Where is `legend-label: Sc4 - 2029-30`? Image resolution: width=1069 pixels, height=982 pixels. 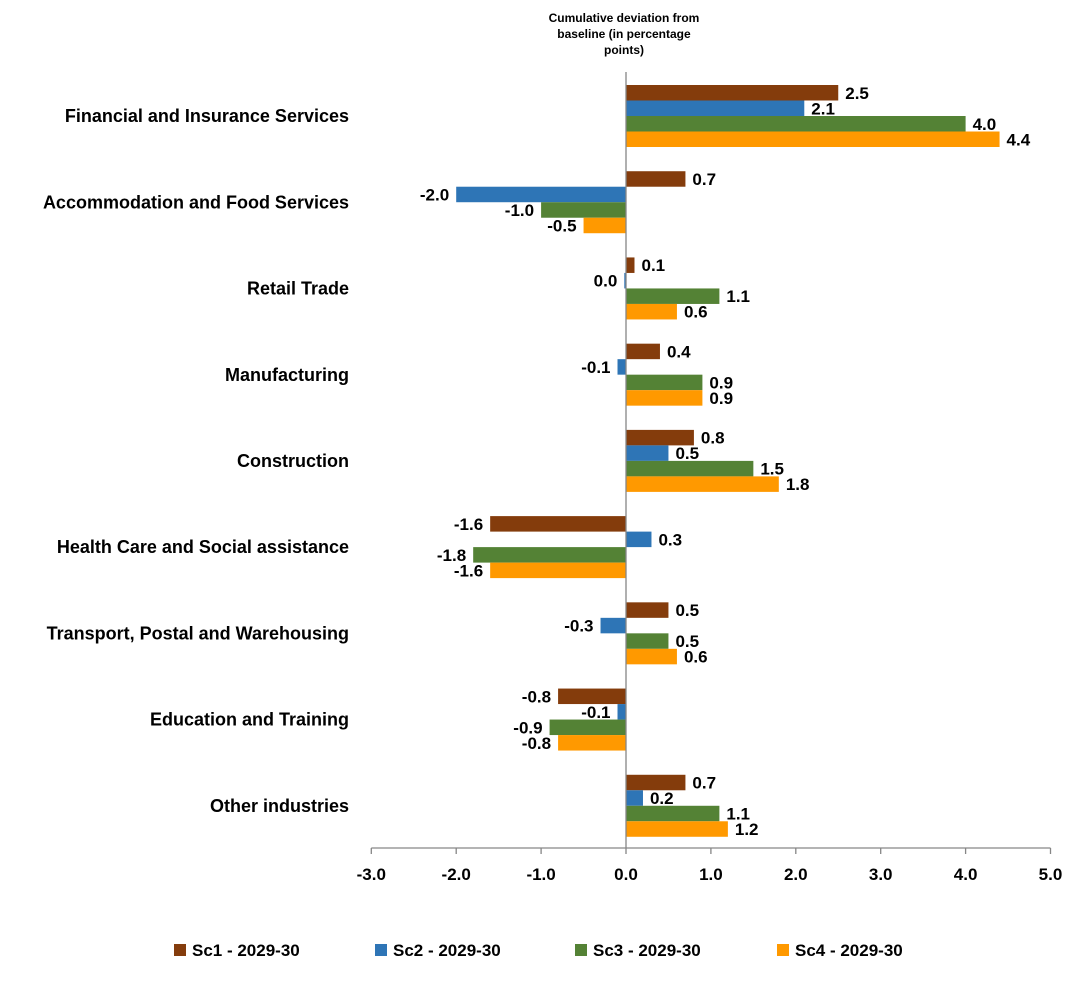
legend-label: Sc4 - 2029-30 is located at coordinates (849, 950).